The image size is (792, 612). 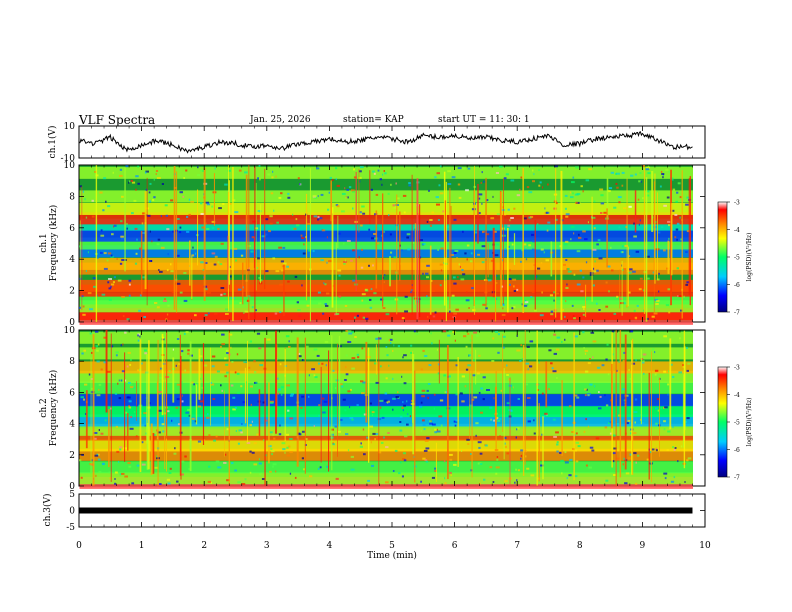 I want to click on xtick-label-6: 6, so click(x=455, y=546).